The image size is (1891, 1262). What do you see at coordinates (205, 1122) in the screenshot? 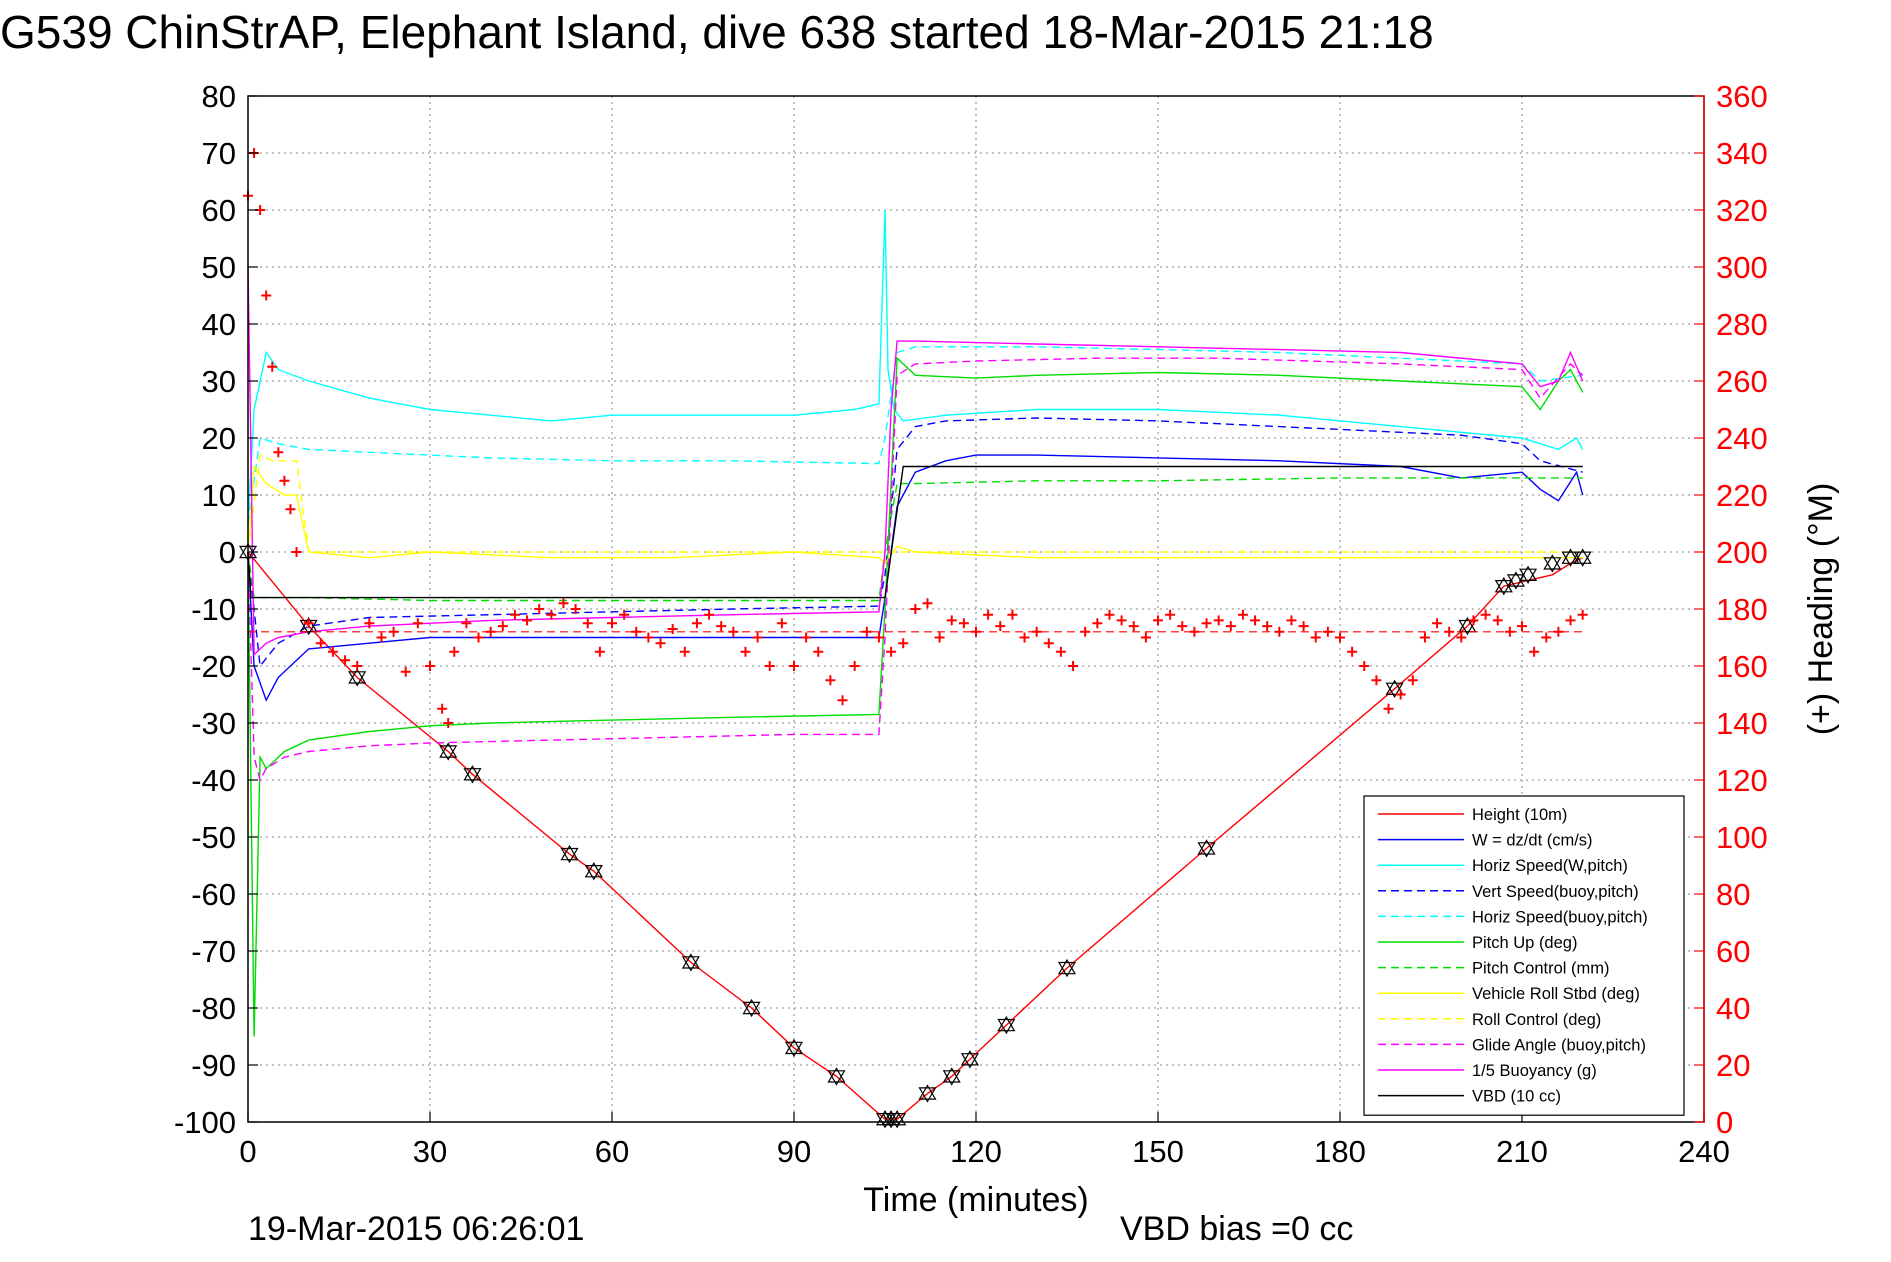
I see `y-tick-label: -100` at bounding box center [205, 1122].